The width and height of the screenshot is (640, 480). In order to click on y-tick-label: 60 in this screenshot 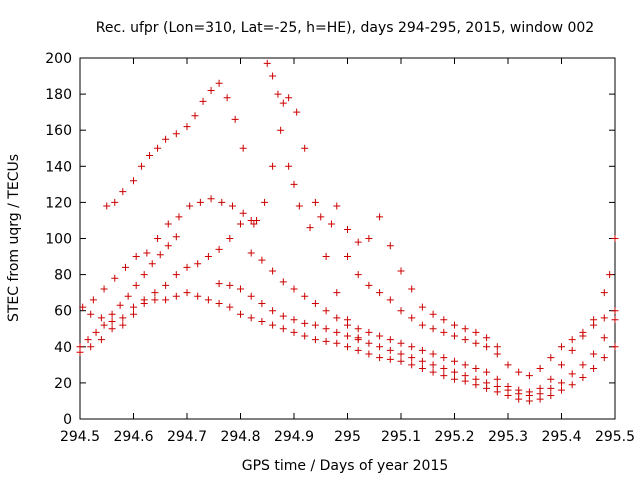, I will do `click(63, 312)`.